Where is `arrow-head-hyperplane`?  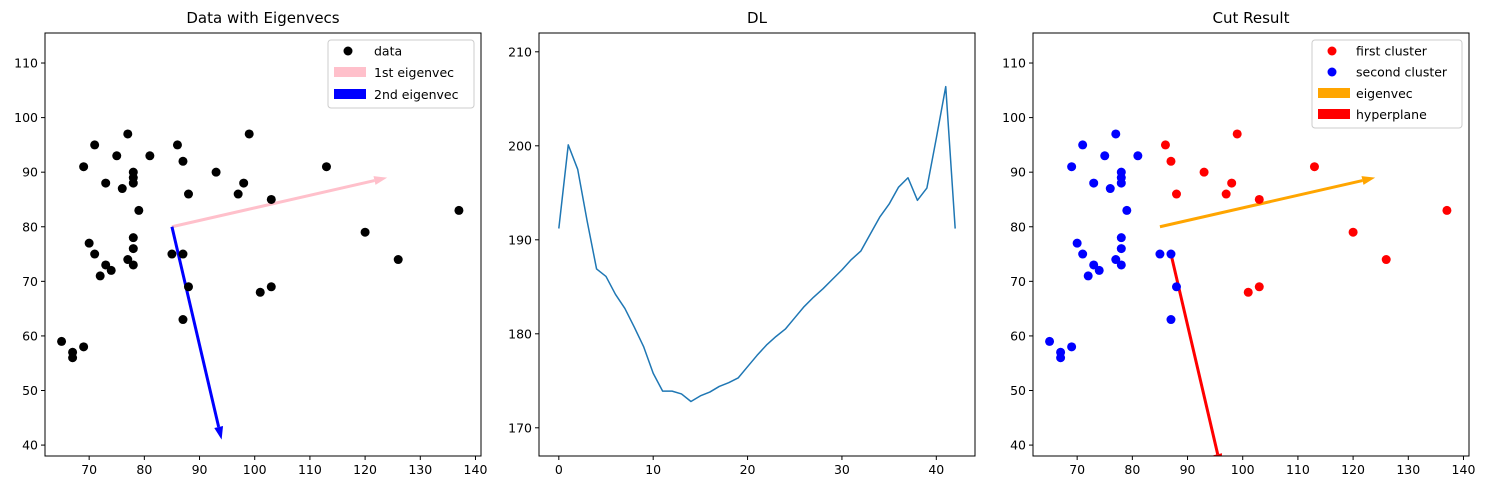 arrow-head-hyperplane is located at coordinates (1218, 454).